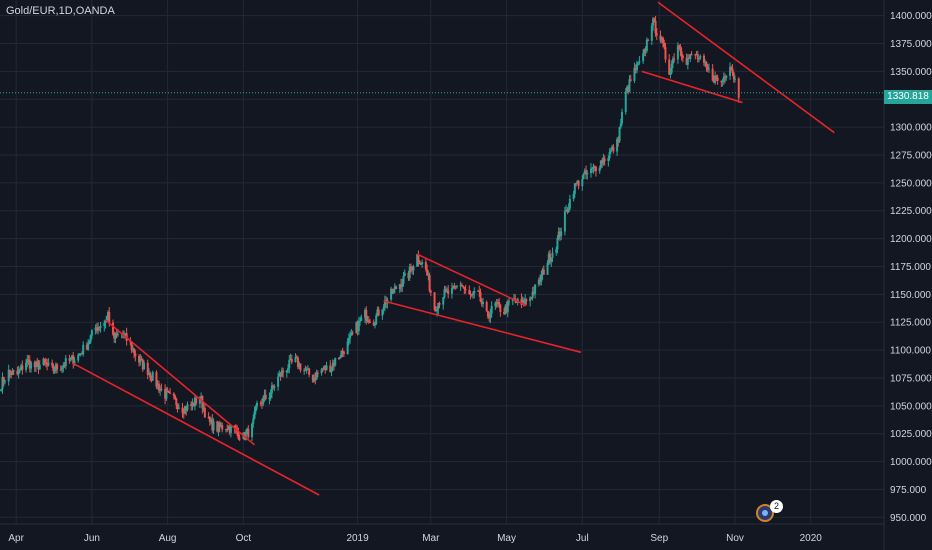 The width and height of the screenshot is (932, 550). What do you see at coordinates (908, 490) in the screenshot?
I see `price-tick-label: 975.000` at bounding box center [908, 490].